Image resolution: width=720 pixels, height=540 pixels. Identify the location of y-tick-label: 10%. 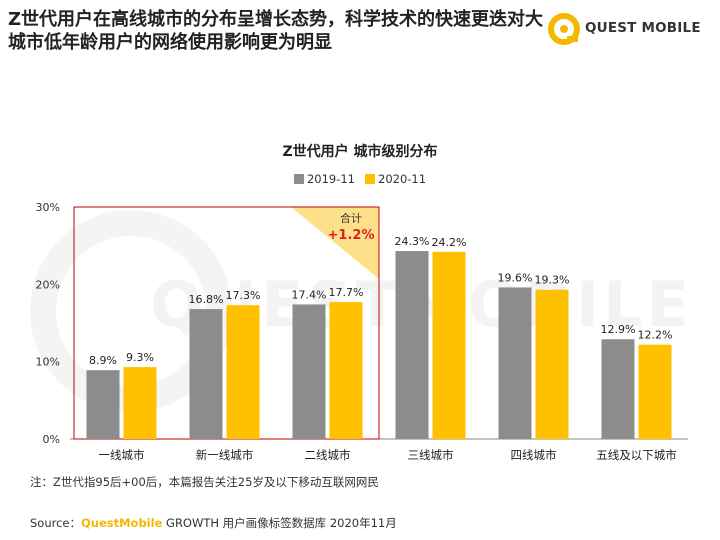
(48, 362).